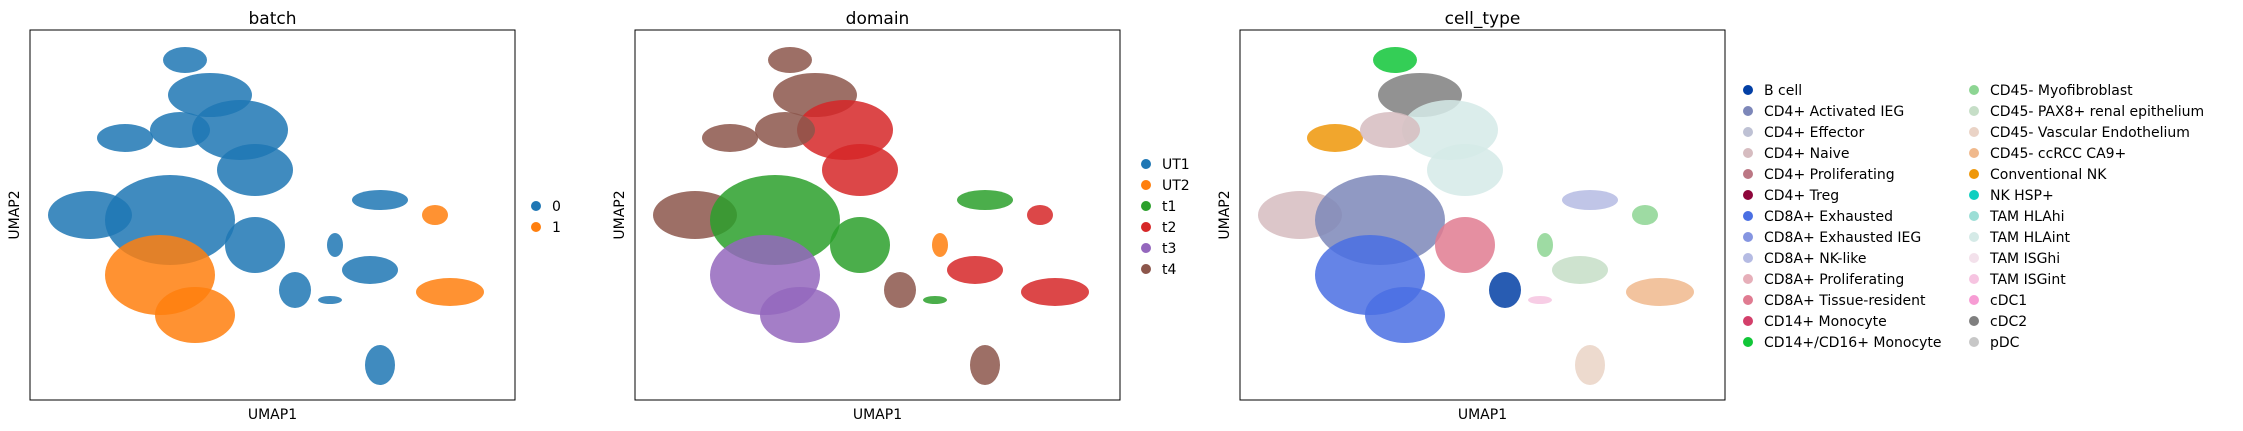  Describe the element at coordinates (1783, 91) in the screenshot. I see `legend-label: B cell` at that location.